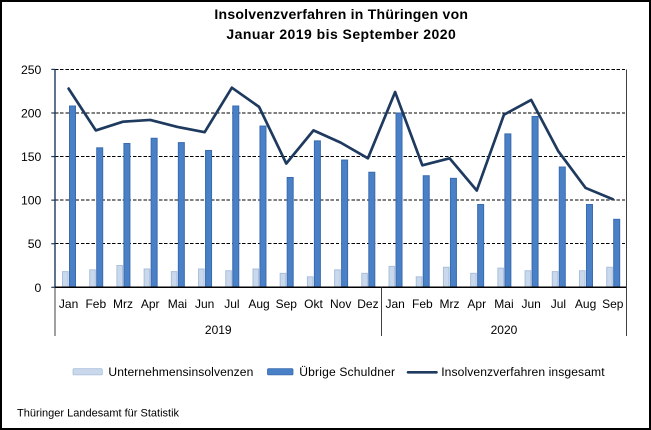 Image resolution: width=651 pixels, height=430 pixels. What do you see at coordinates (347, 372) in the screenshot?
I see `svg-text: Übrige Schuldner` at bounding box center [347, 372].